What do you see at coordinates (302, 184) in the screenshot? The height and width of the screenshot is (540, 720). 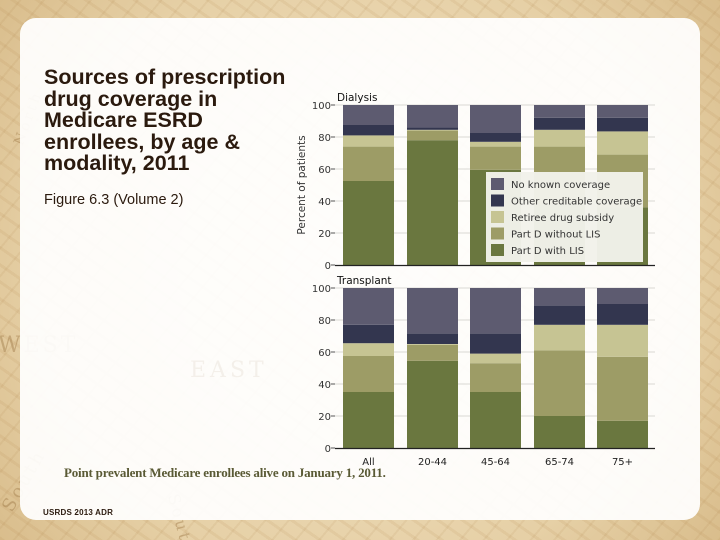 I see `y-axis-label: Percent of patients` at bounding box center [302, 184].